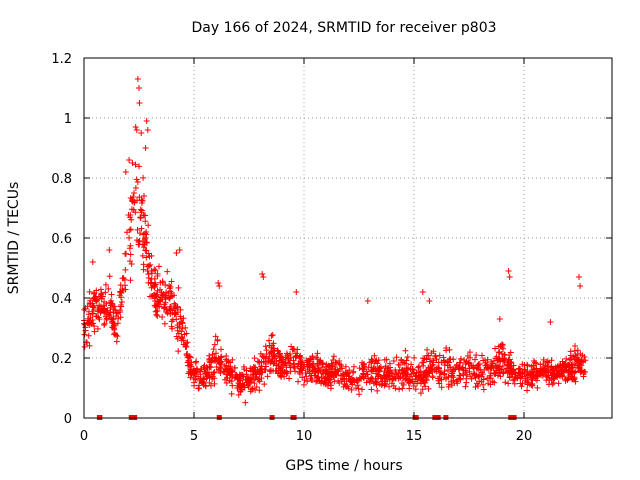 The height and width of the screenshot is (480, 640). Describe the element at coordinates (343, 466) in the screenshot. I see `x-axis-label: GPS time / hours` at that location.